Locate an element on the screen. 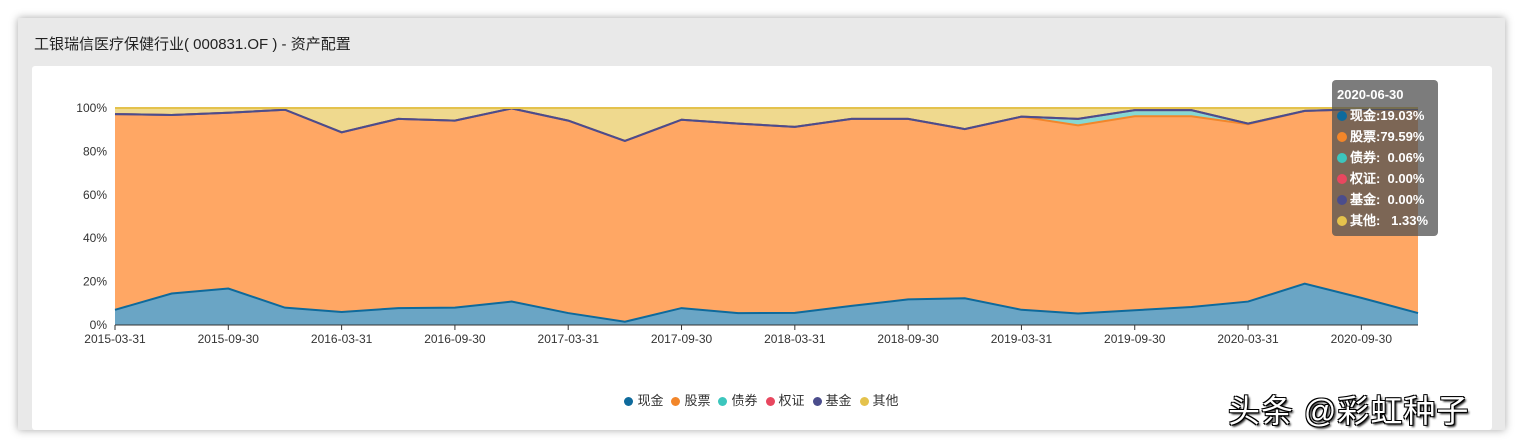 The width and height of the screenshot is (1523, 442). legend-label: 其他 is located at coordinates (885, 400).